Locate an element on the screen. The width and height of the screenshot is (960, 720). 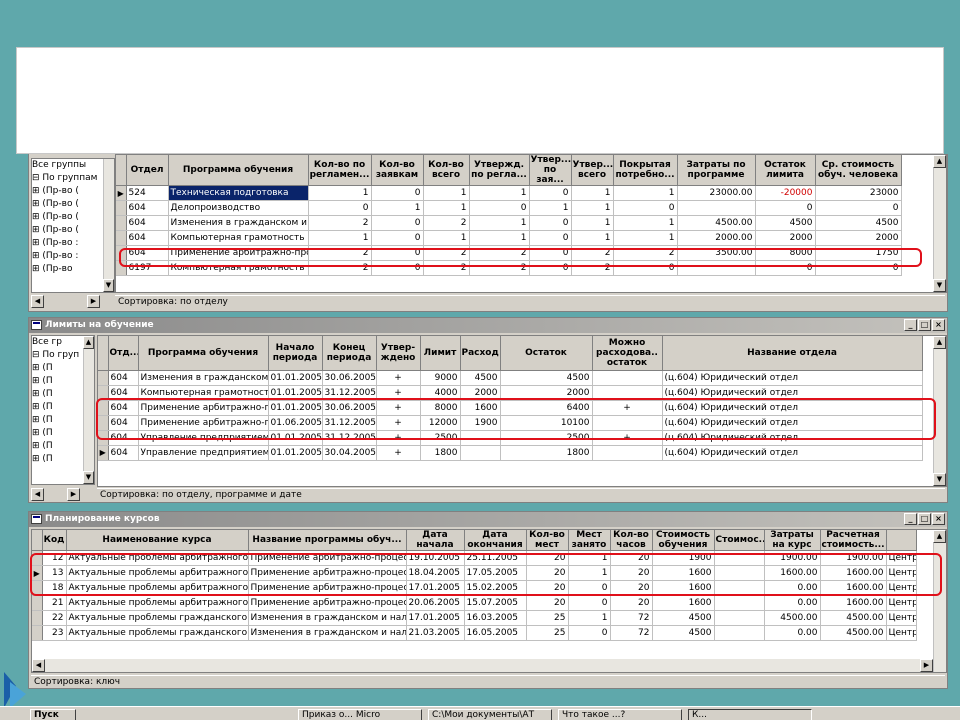
table-cell: 6197 is located at coordinates (147, 268).